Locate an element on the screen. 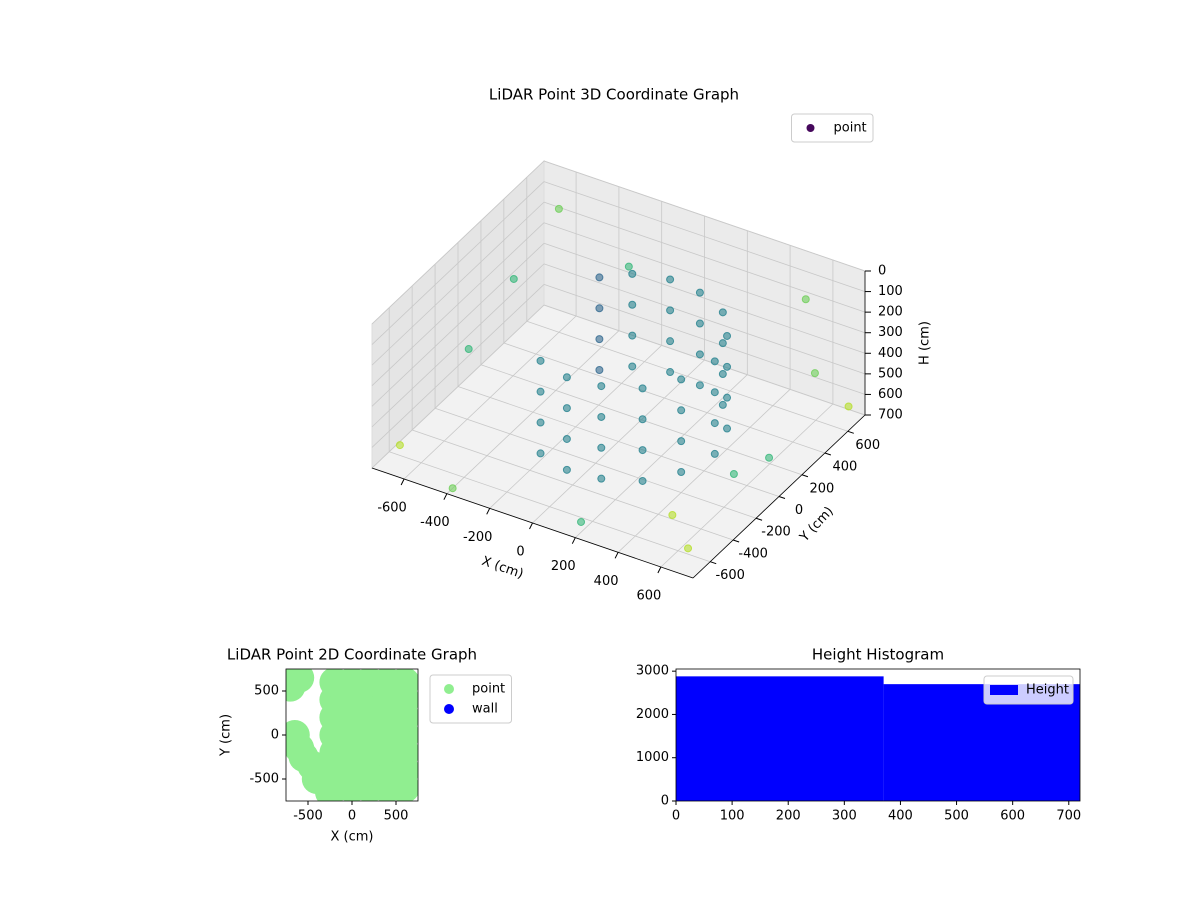 This screenshot has width=1200, height=900. z-tick-label: 0 is located at coordinates (882, 271).